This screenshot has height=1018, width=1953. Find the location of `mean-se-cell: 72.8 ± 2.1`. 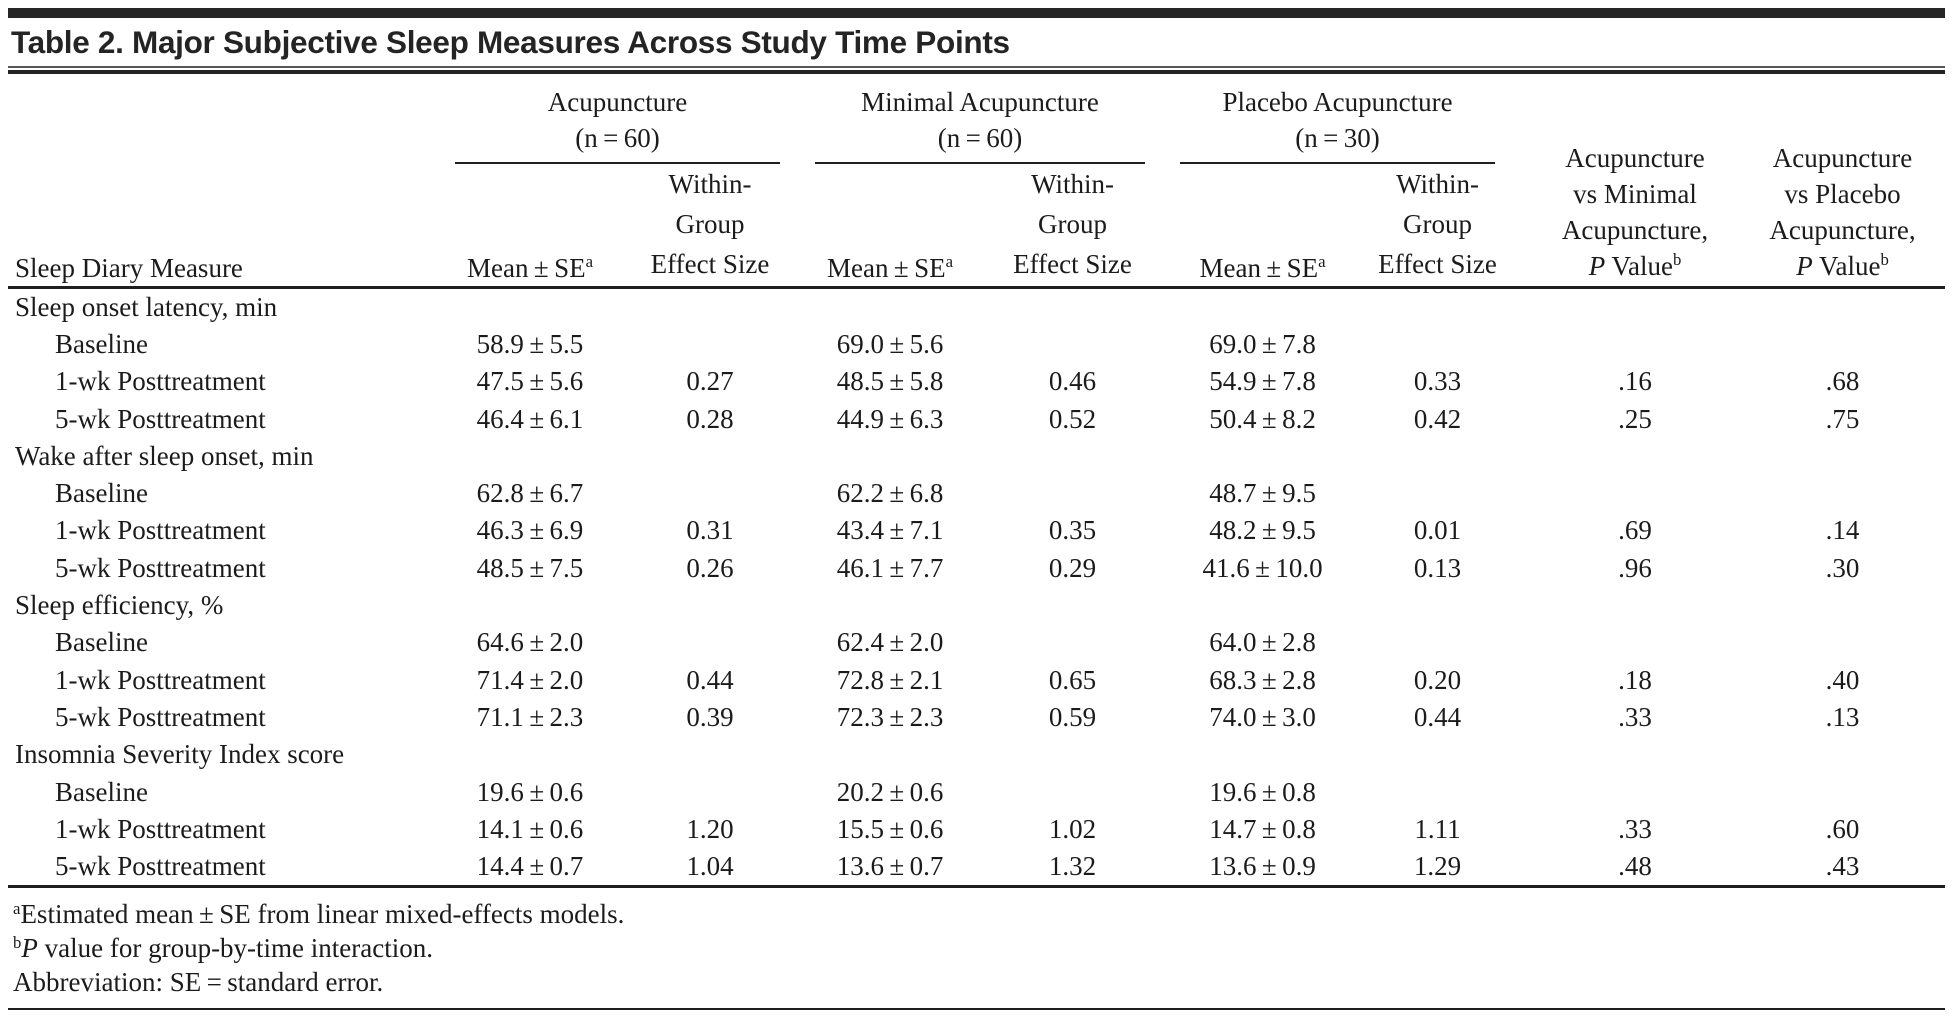

mean-se-cell: 72.8 ± 2.1 is located at coordinates (890, 679).